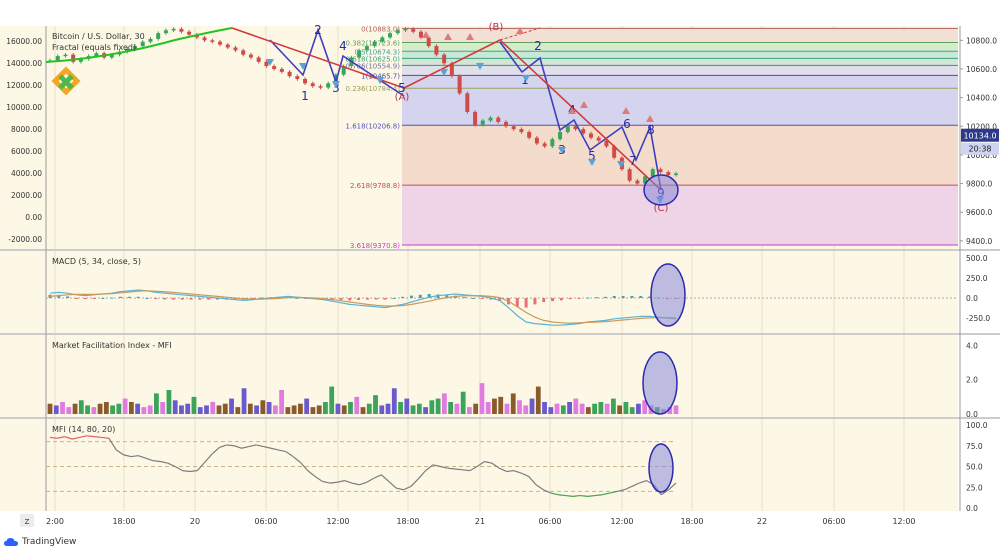 The image size is (1000, 556). I want to click on countdown-label: 20:38, so click(979, 149).